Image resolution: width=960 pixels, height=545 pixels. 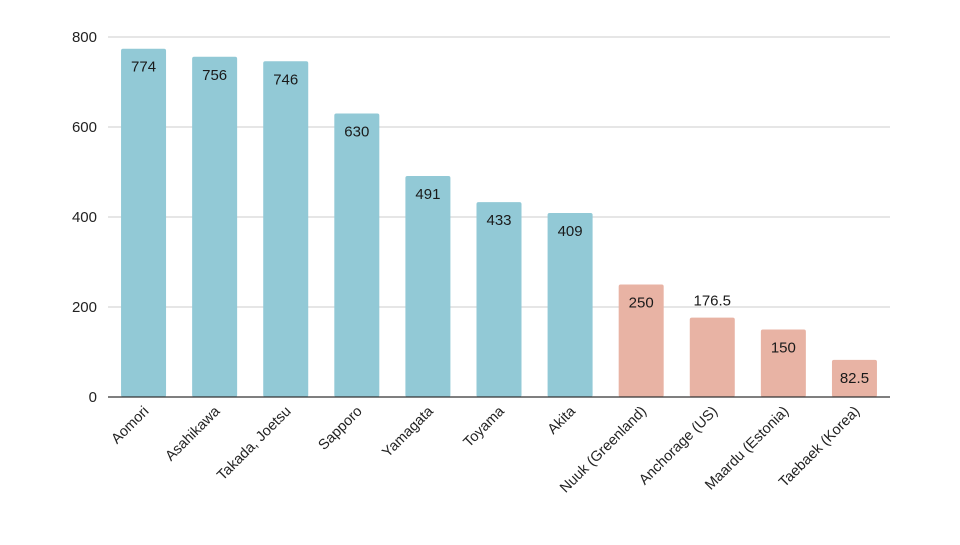 I want to click on x-tick-label: Toyama, so click(x=485, y=427).